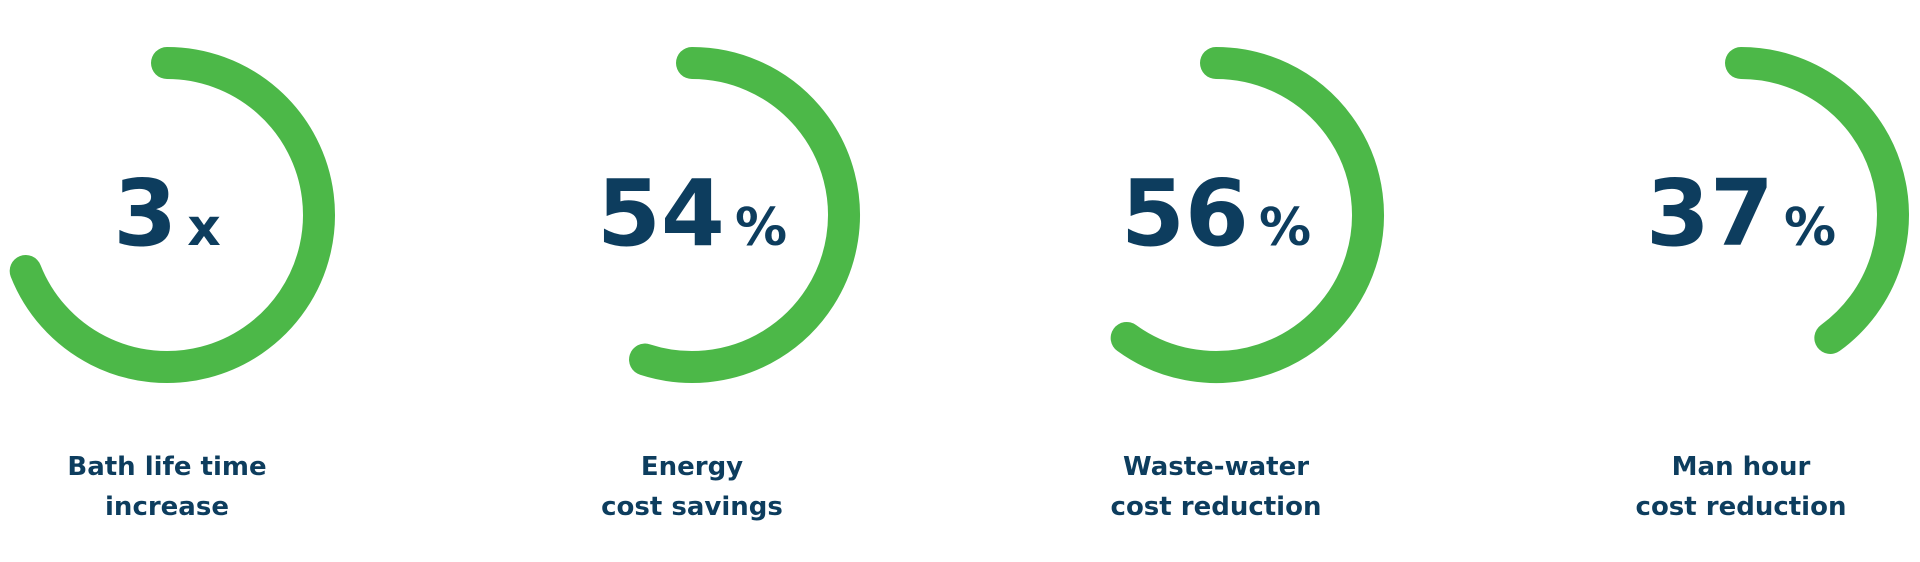  What do you see at coordinates (204, 228) in the screenshot?
I see `stat-unit: x` at bounding box center [204, 228].